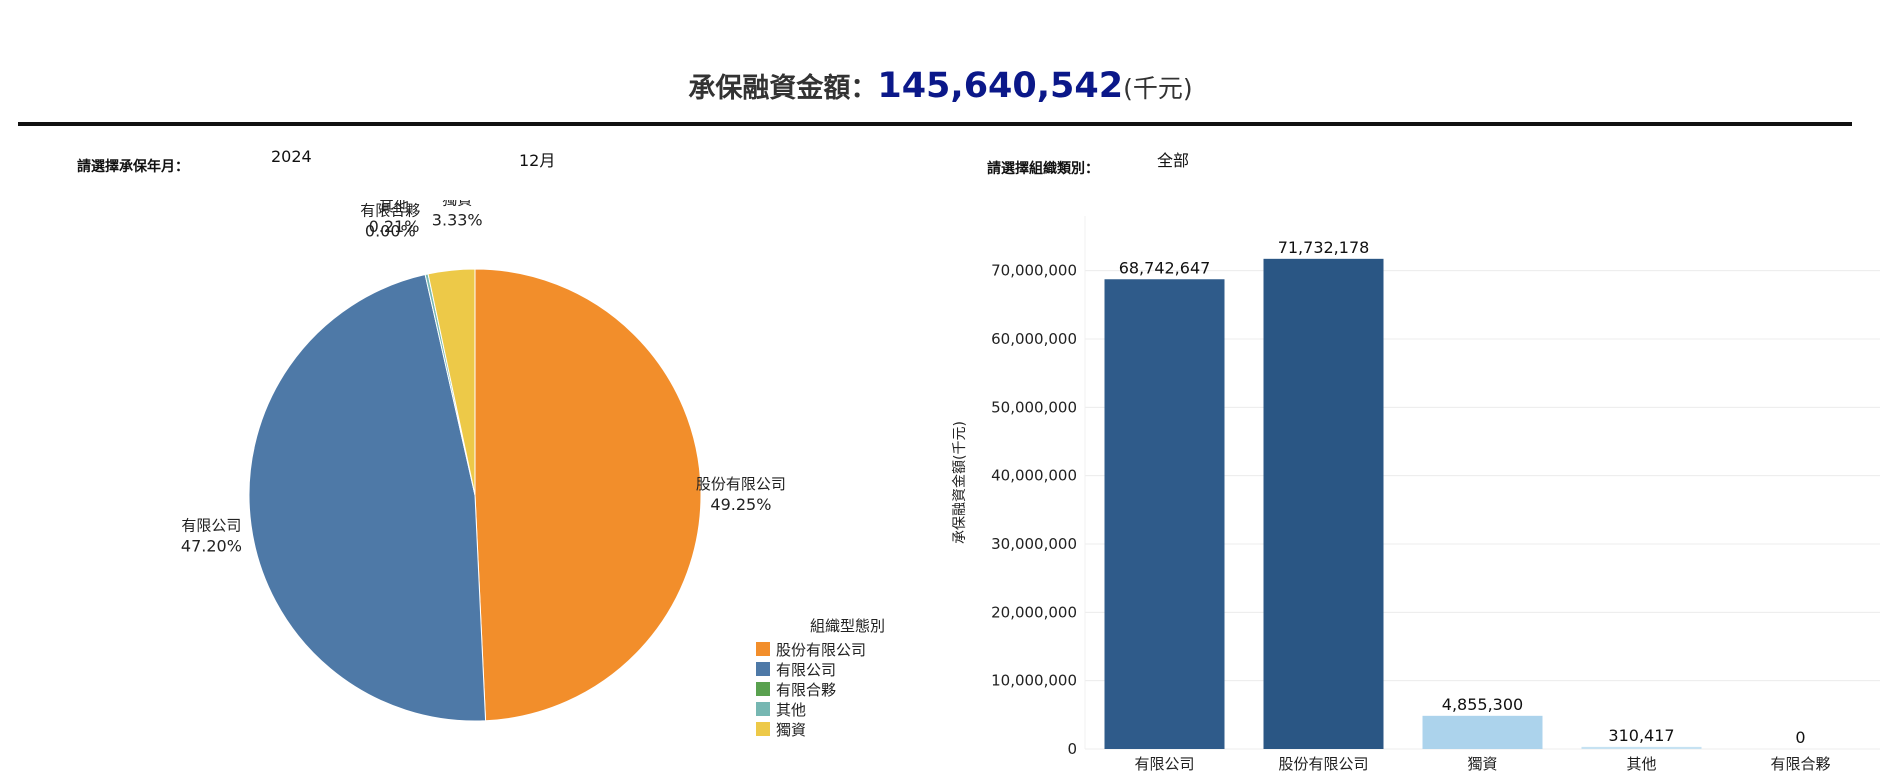  I want to click on pie-legend: 組織型態別 股份有限公司 有限公司 有限合夥 其他 獨資, so click(820, 677).